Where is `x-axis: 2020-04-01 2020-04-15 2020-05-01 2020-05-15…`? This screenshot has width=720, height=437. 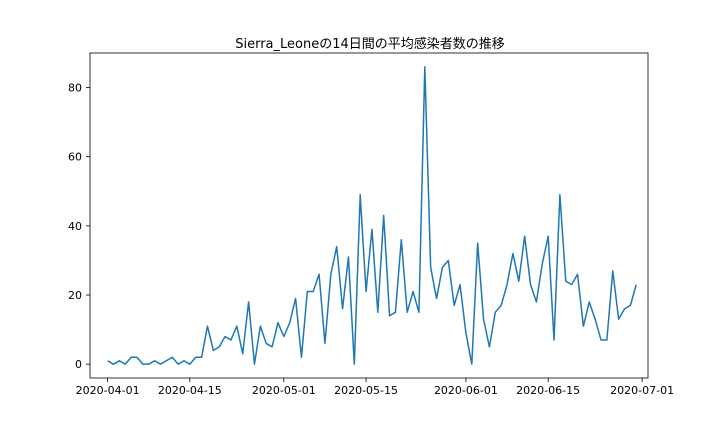 x-axis: 2020-04-01 2020-04-15 2020-05-01 2020-05-15… is located at coordinates (375, 387).